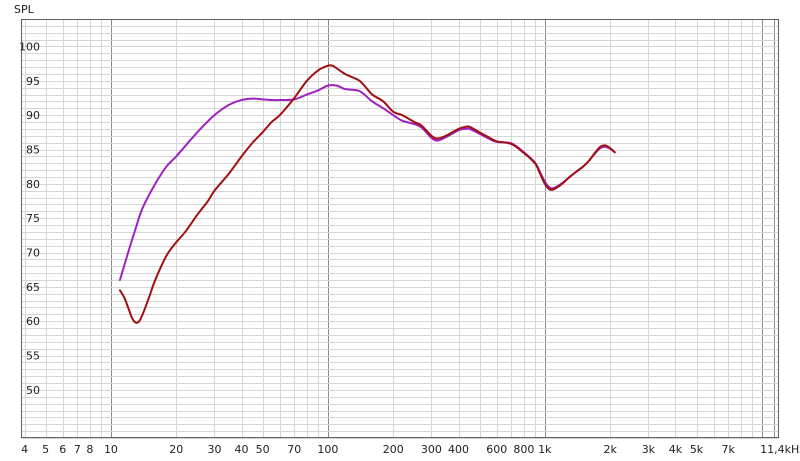 The width and height of the screenshot is (800, 461). What do you see at coordinates (29, 46) in the screenshot?
I see `y-tick-label: 100` at bounding box center [29, 46].